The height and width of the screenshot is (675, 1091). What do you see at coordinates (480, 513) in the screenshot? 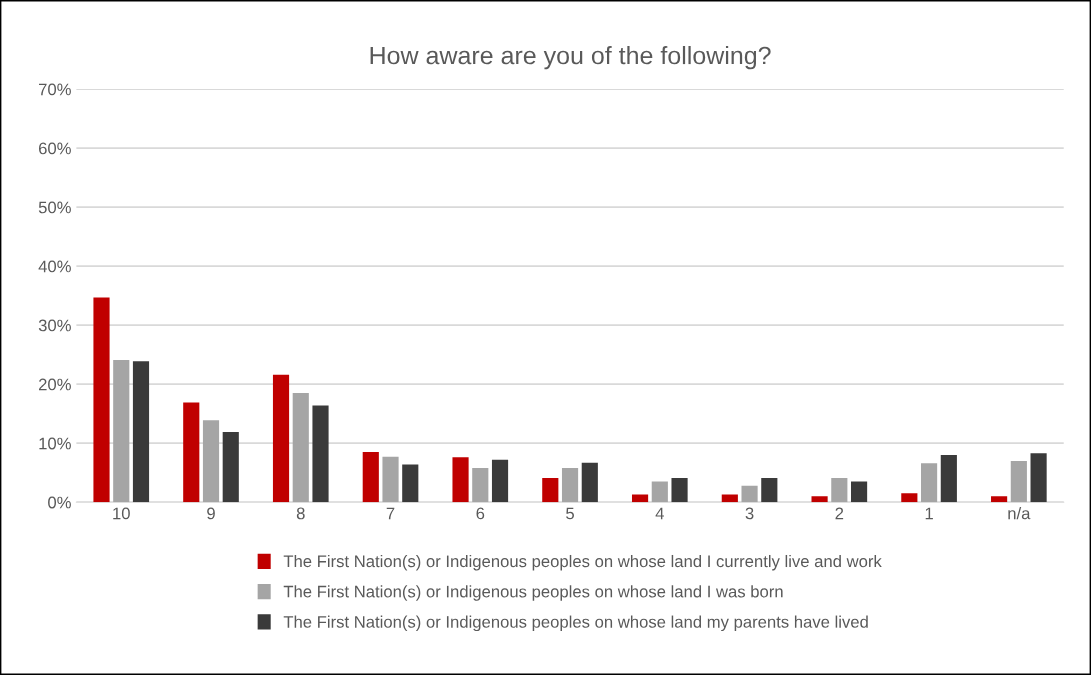
I see `x-tick-label: 6` at bounding box center [480, 513].